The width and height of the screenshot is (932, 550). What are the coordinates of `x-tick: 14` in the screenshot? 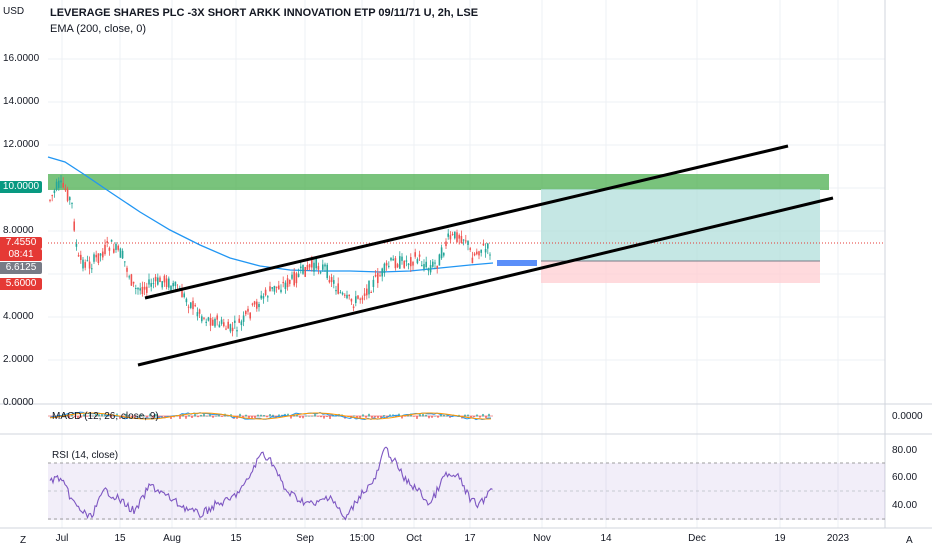 It's located at (606, 538).